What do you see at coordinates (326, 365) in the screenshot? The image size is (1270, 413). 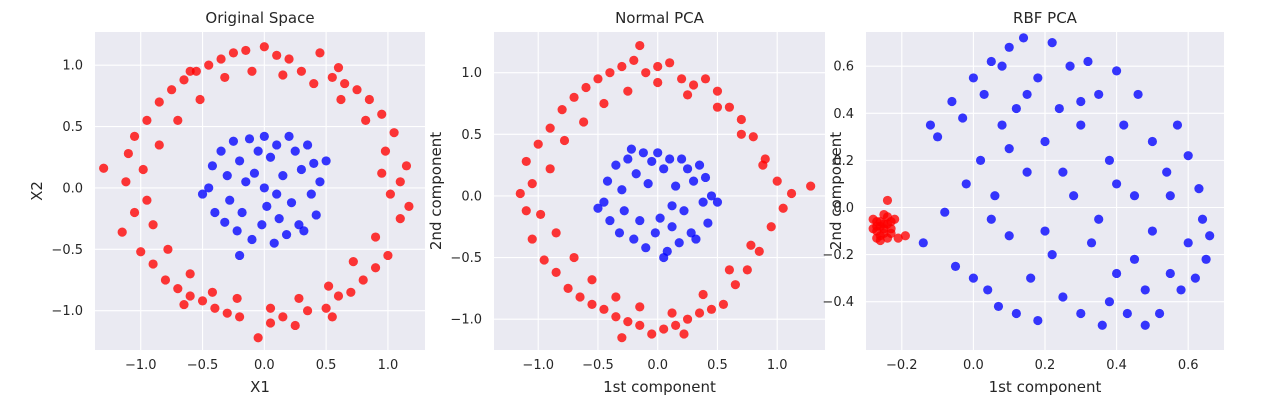 I see `x-tick-label: 0.5` at bounding box center [326, 365].